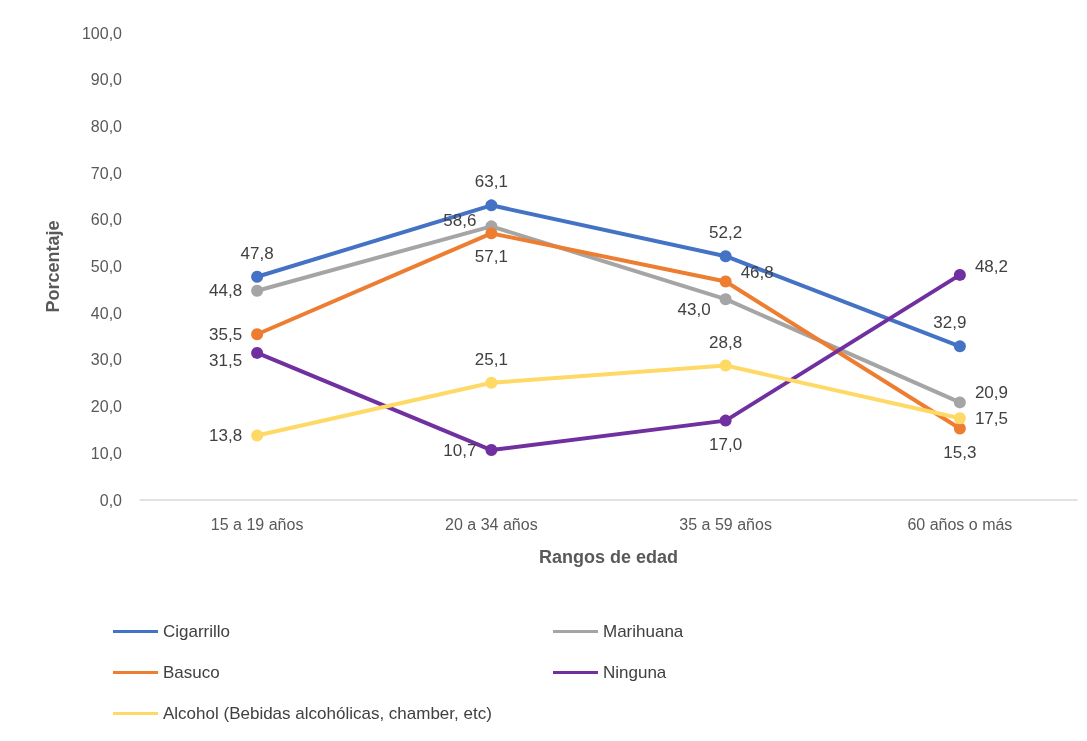 The height and width of the screenshot is (741, 1087). Describe the element at coordinates (460, 220) in the screenshot. I see `data-label: 58,6` at that location.